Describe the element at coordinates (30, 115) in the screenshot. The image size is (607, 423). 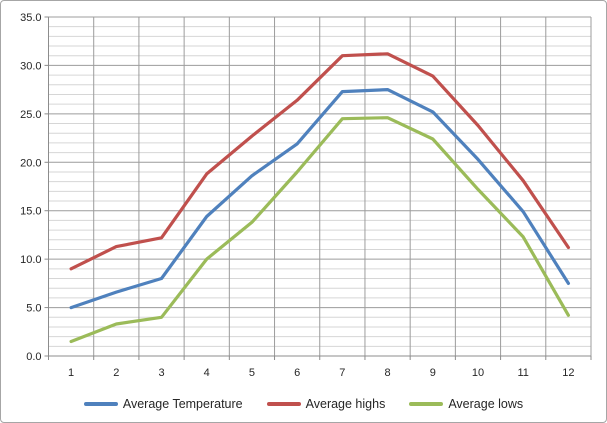
I see `y-axis-label: 25.0` at that location.